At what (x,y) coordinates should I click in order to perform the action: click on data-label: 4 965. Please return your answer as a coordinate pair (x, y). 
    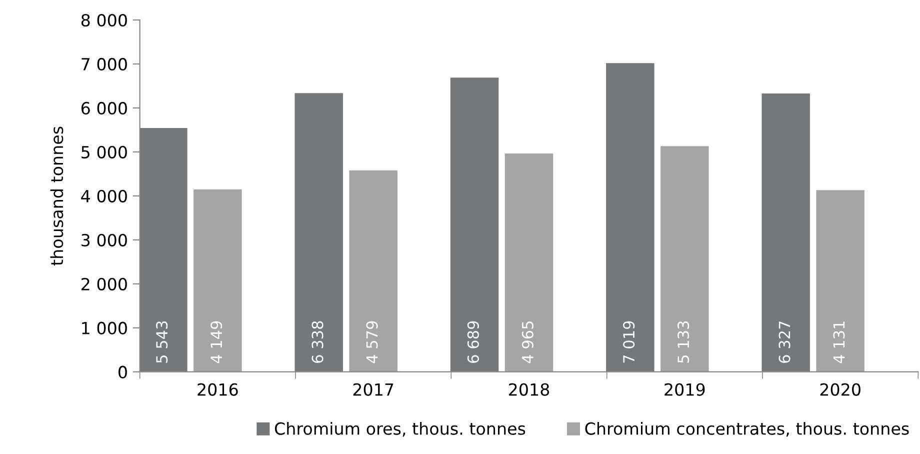
    Looking at the image, I should click on (528, 343).